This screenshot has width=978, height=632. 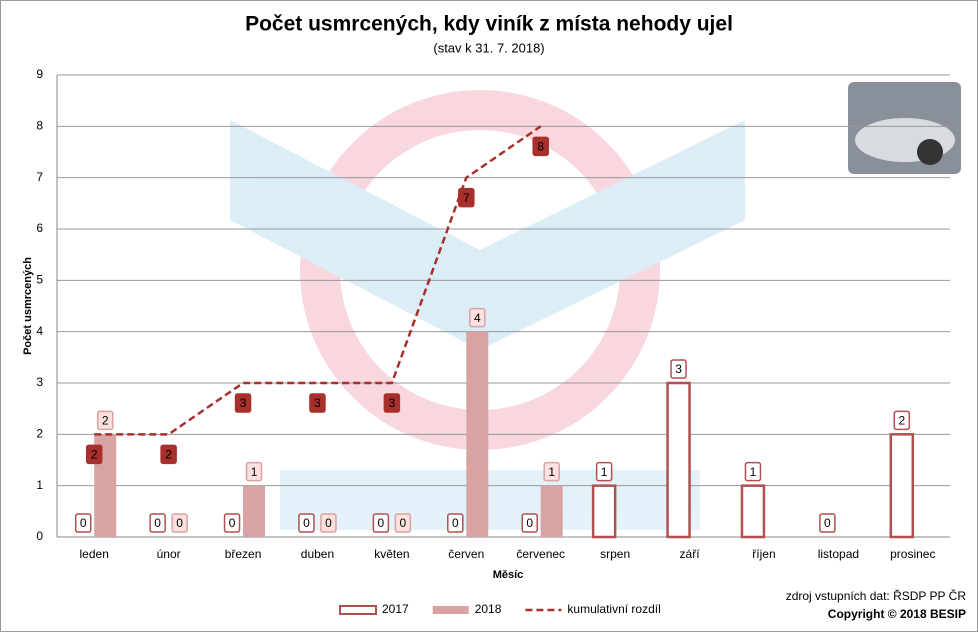 I want to click on y-axis-title: Počet usmrcených, so click(x=28, y=306).